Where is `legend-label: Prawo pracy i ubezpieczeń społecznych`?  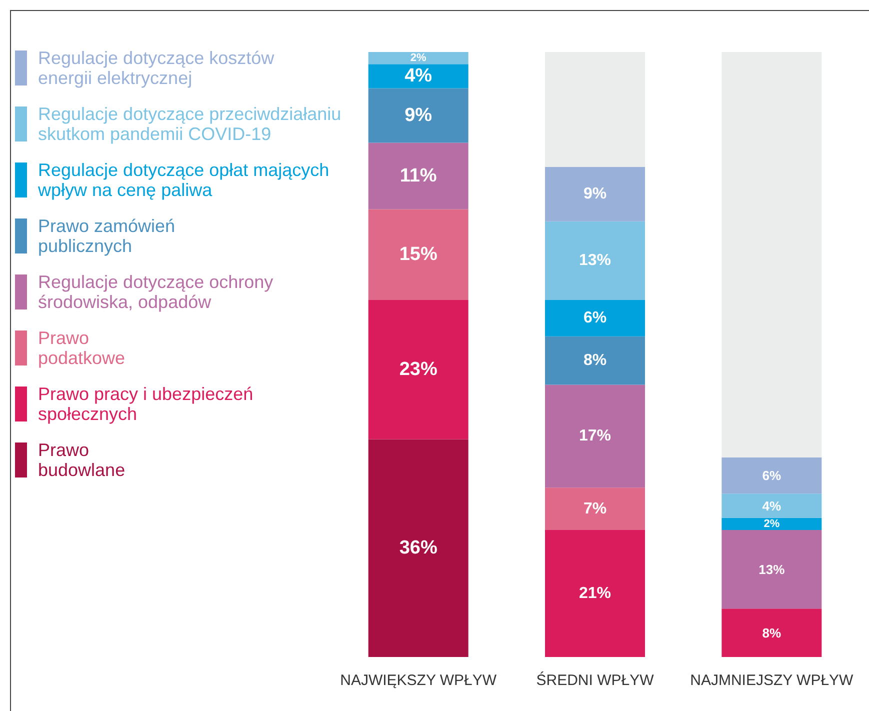 legend-label: Prawo pracy i ubezpieczeń społecznych is located at coordinates (146, 404).